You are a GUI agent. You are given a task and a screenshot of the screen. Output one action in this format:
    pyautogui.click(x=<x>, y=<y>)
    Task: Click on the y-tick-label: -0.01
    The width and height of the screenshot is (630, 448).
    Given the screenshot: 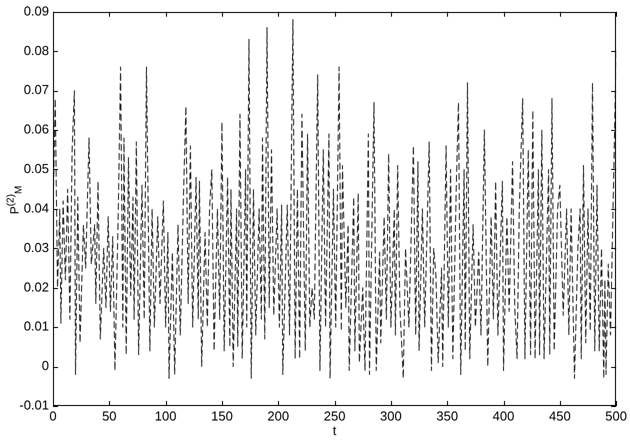 What is the action you would take?
    pyautogui.click(x=34, y=405)
    